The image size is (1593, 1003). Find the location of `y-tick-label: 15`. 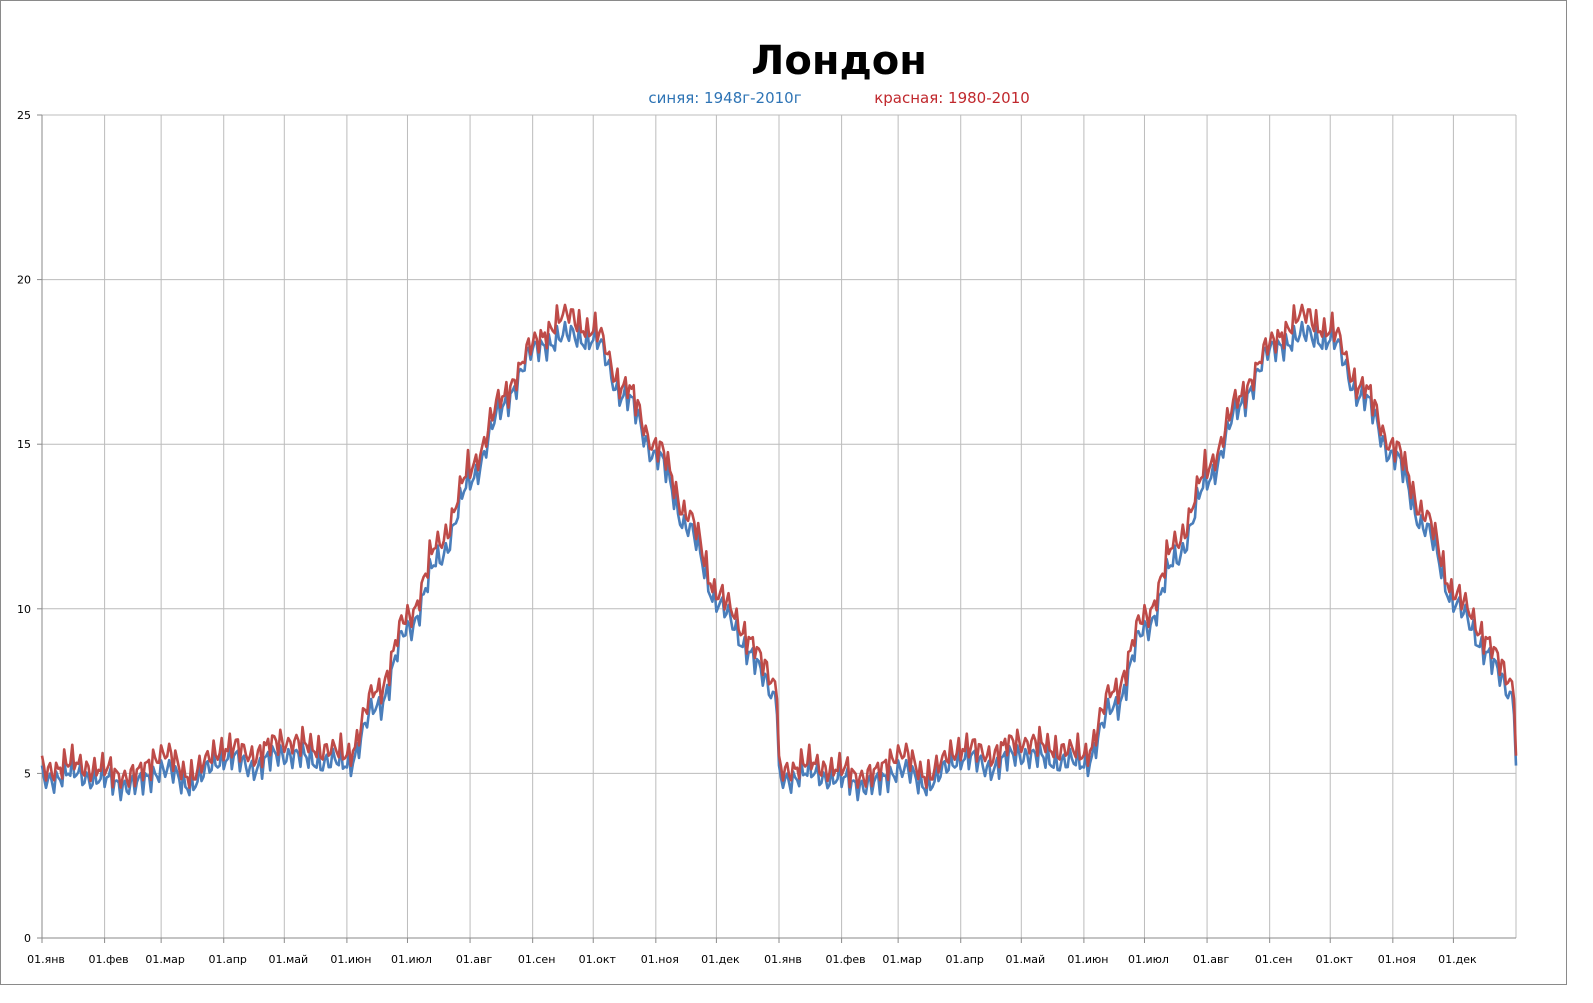

y-tick-label: 15 is located at coordinates (24, 444).